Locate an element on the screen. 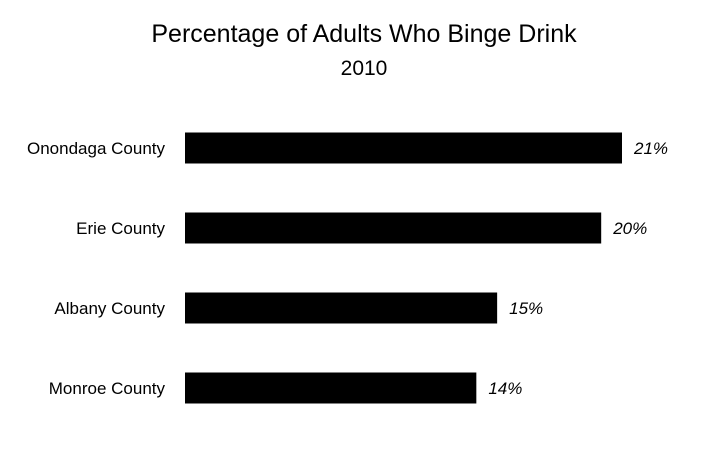 The image size is (728, 449). data-label: 20% is located at coordinates (629, 228).